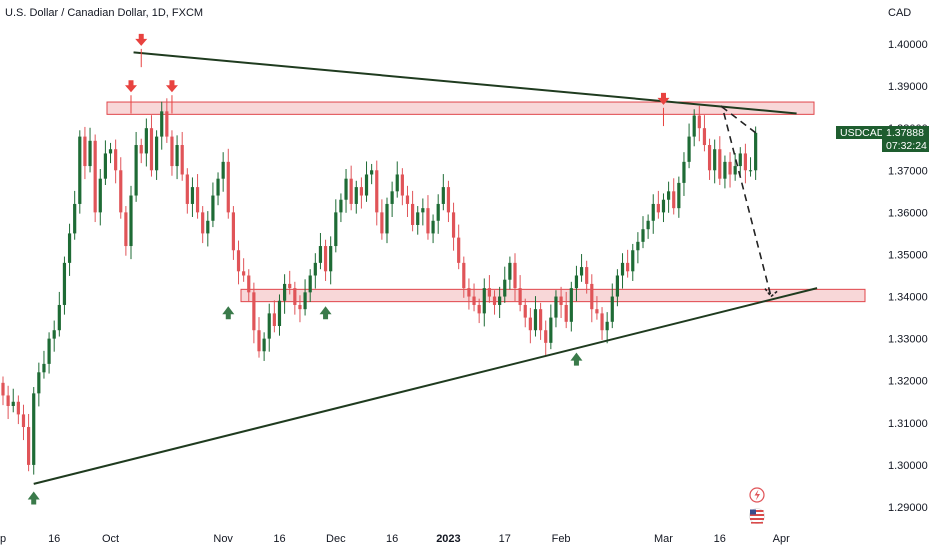  I want to click on x-tick-label: Feb, so click(561, 539).